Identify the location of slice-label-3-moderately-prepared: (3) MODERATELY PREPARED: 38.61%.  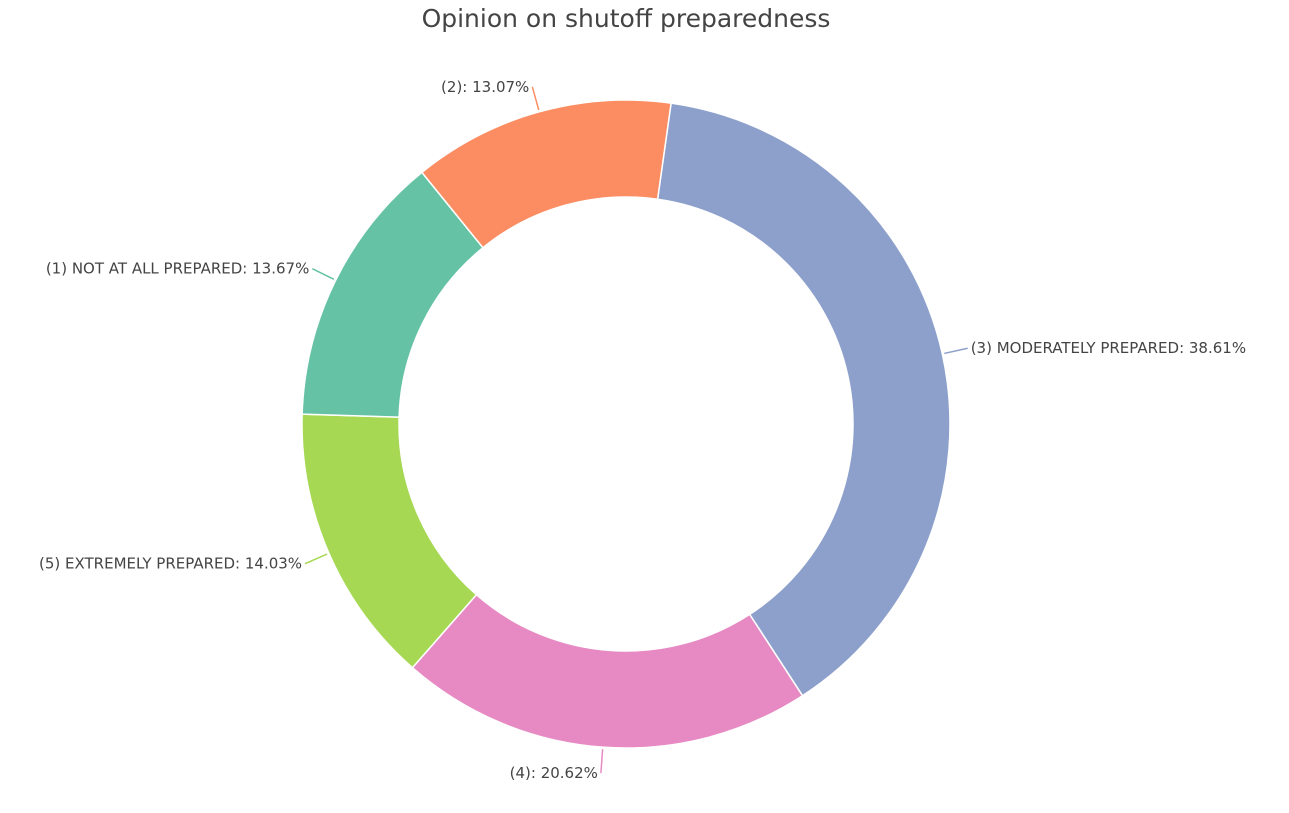
(1108, 348).